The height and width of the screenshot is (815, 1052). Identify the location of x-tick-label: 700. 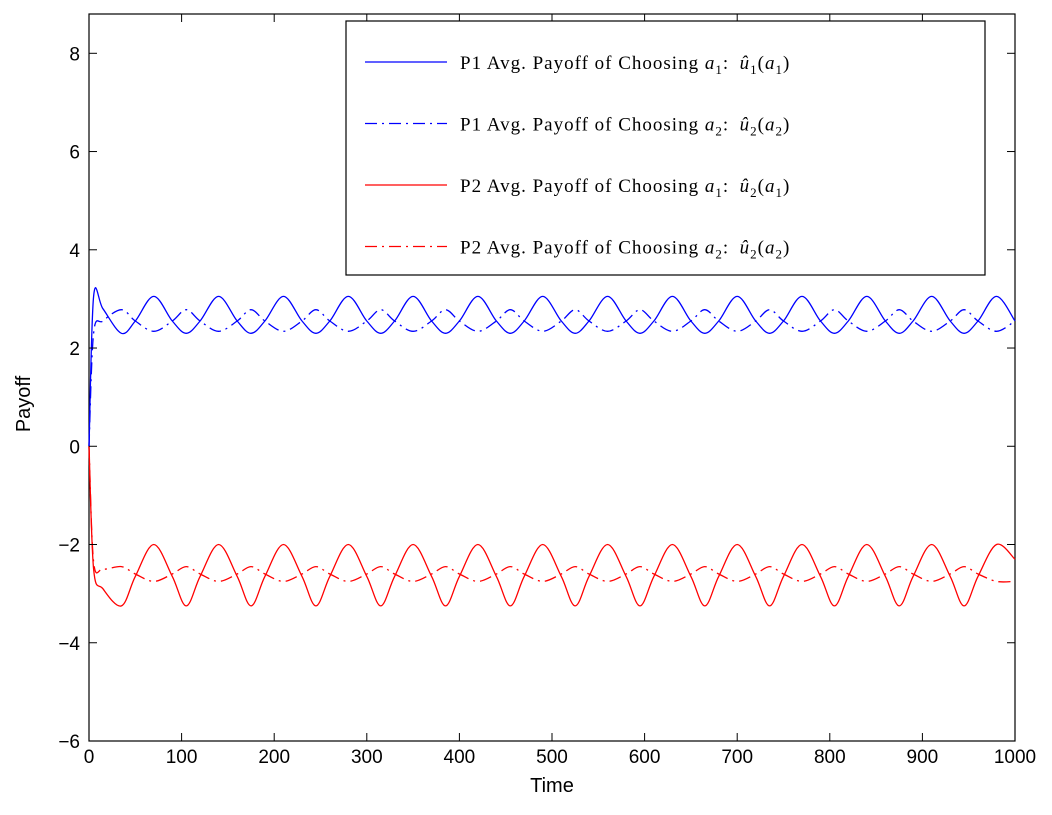
(737, 757).